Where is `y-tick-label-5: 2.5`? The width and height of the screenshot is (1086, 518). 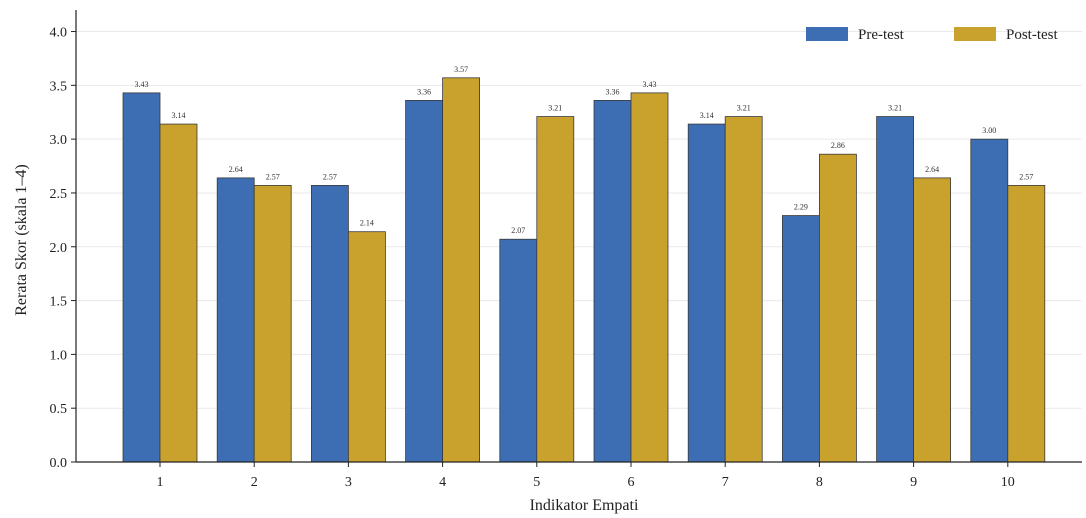
y-tick-label-5: 2.5 is located at coordinates (59, 194).